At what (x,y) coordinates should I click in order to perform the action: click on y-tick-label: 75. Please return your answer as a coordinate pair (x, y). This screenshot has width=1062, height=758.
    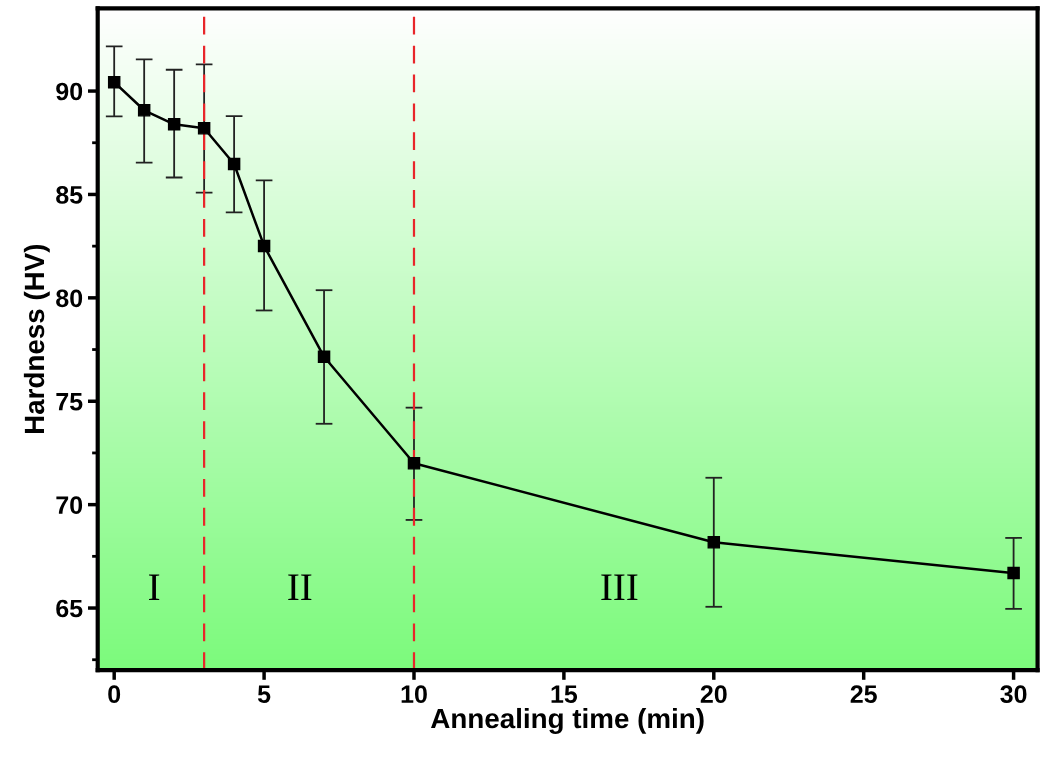
    Looking at the image, I should click on (69, 402).